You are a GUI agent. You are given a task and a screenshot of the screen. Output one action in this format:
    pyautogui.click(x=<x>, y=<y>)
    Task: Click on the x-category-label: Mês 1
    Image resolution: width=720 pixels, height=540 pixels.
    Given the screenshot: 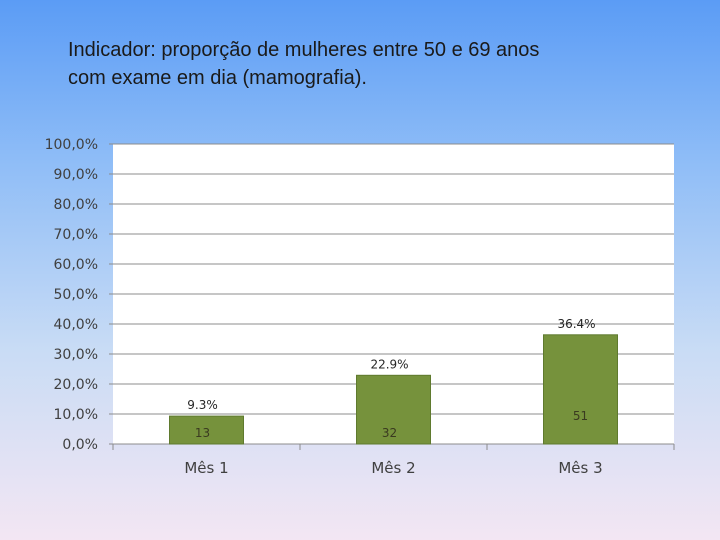 What is the action you would take?
    pyautogui.click(x=206, y=468)
    